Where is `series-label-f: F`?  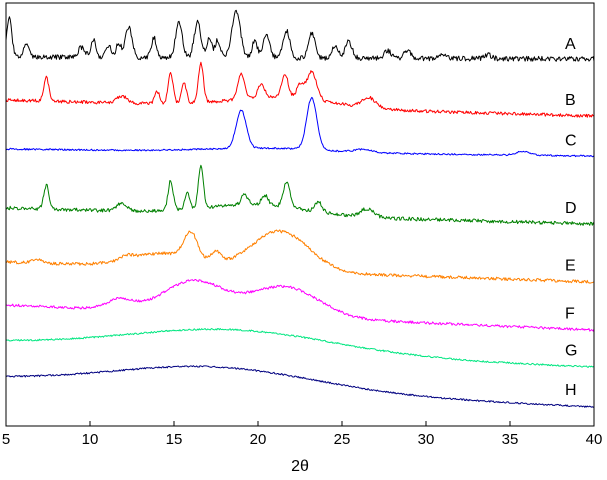
series-label-f: F is located at coordinates (570, 313).